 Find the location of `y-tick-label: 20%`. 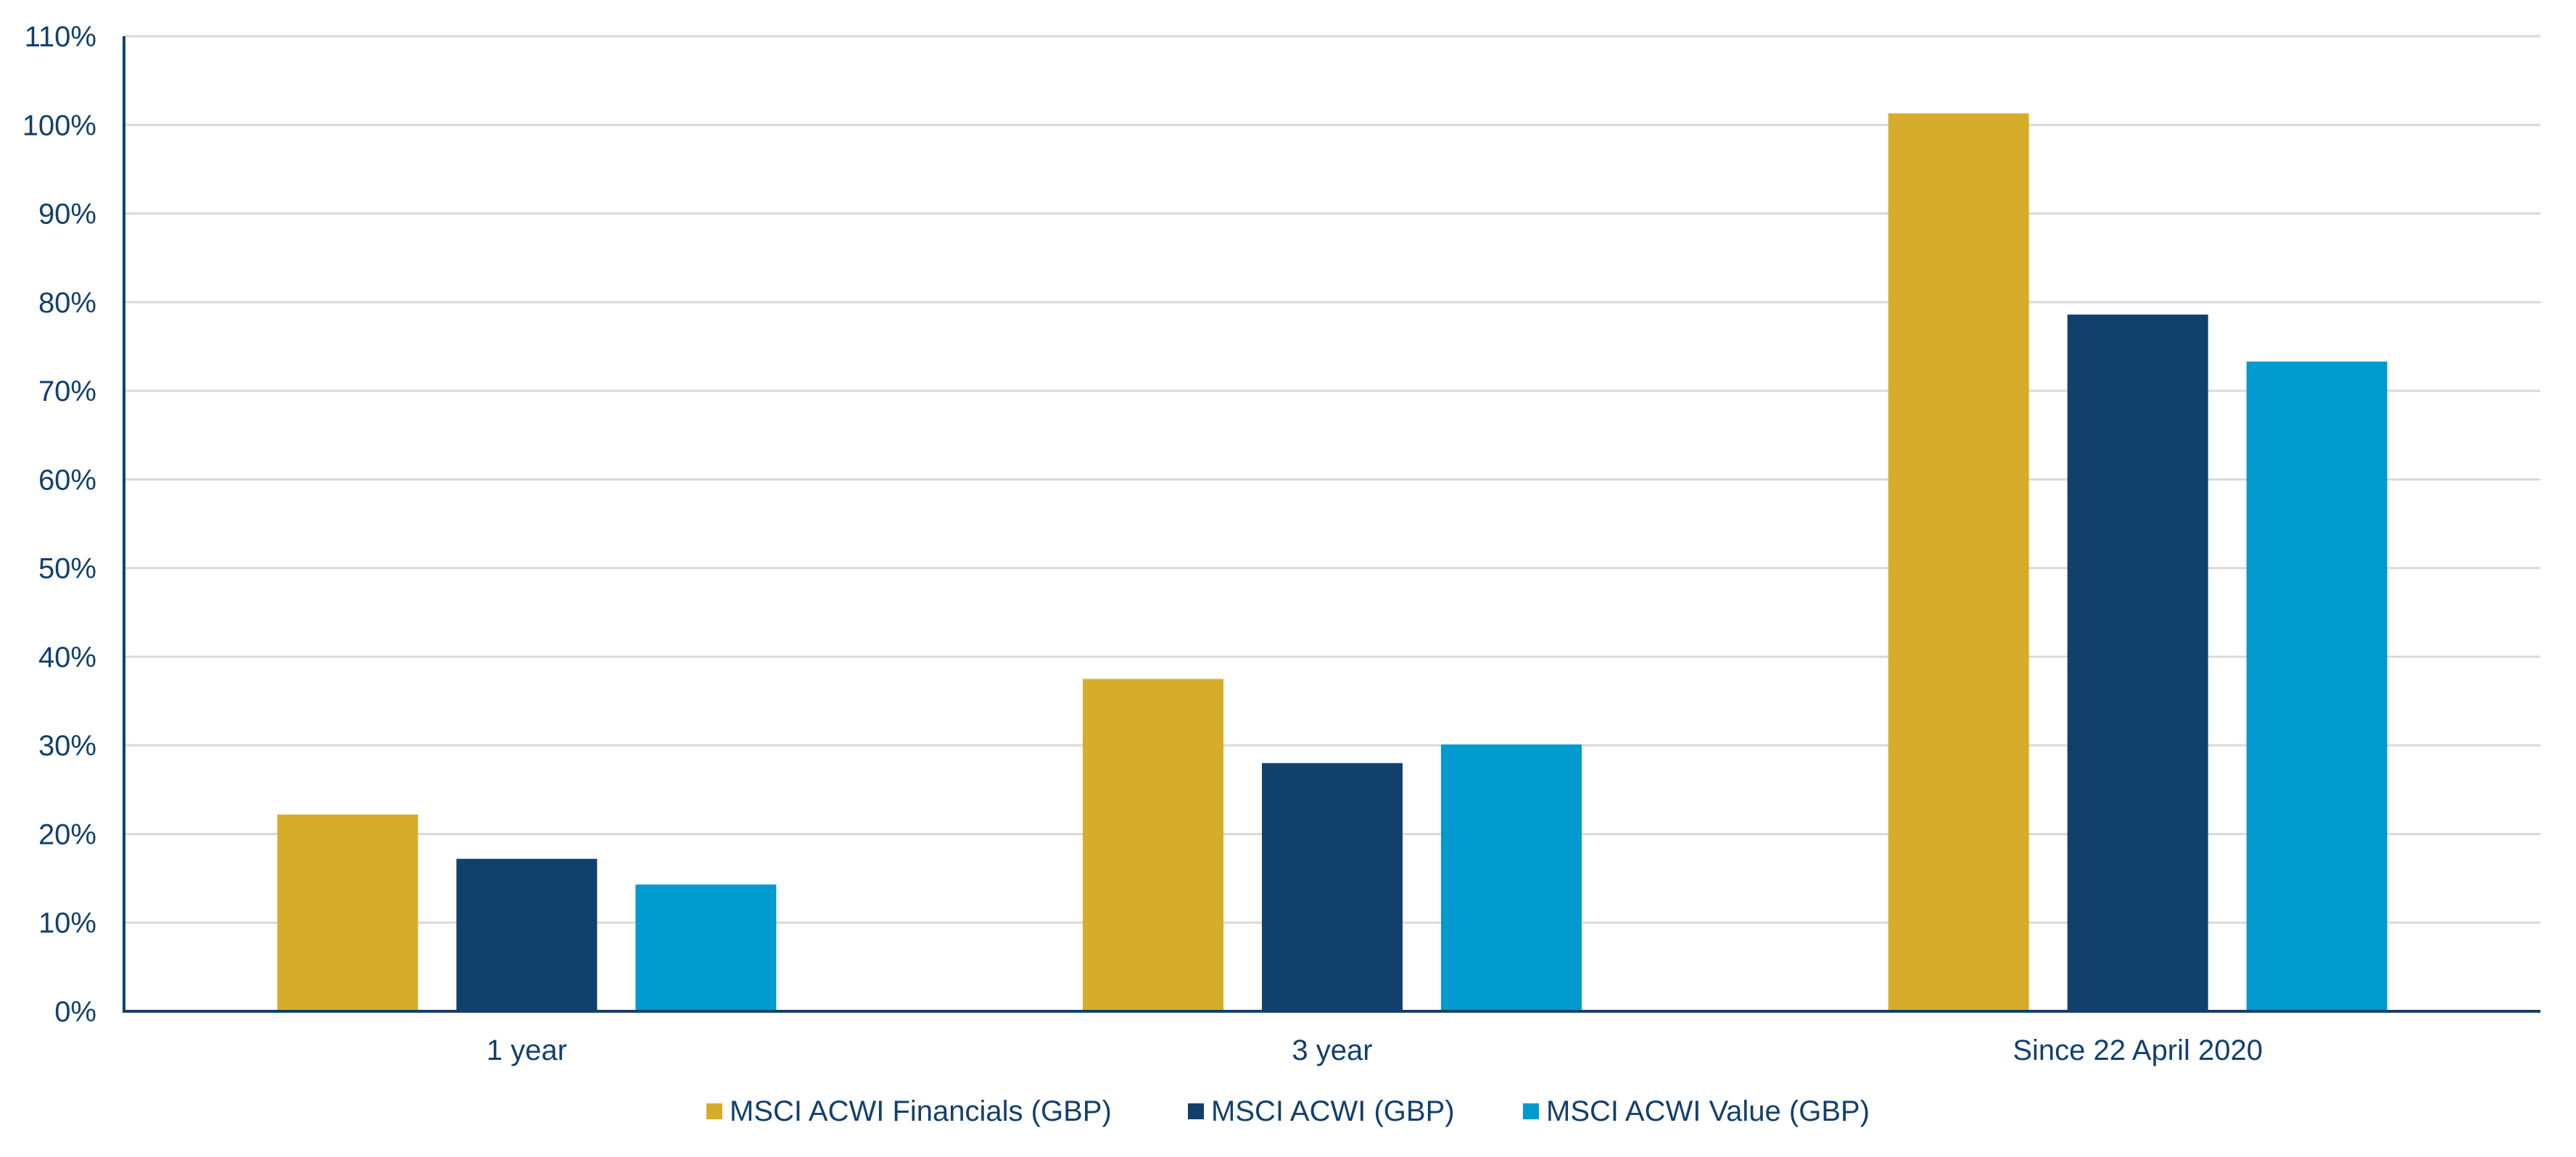

y-tick-label: 20% is located at coordinates (67, 834).